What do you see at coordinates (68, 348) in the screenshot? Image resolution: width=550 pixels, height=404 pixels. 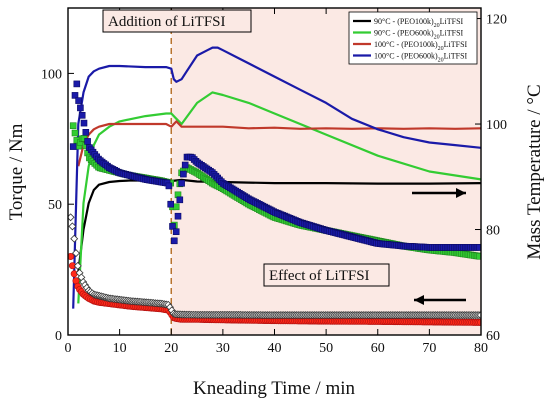 I see `x-tick-label: 0` at bounding box center [68, 348].